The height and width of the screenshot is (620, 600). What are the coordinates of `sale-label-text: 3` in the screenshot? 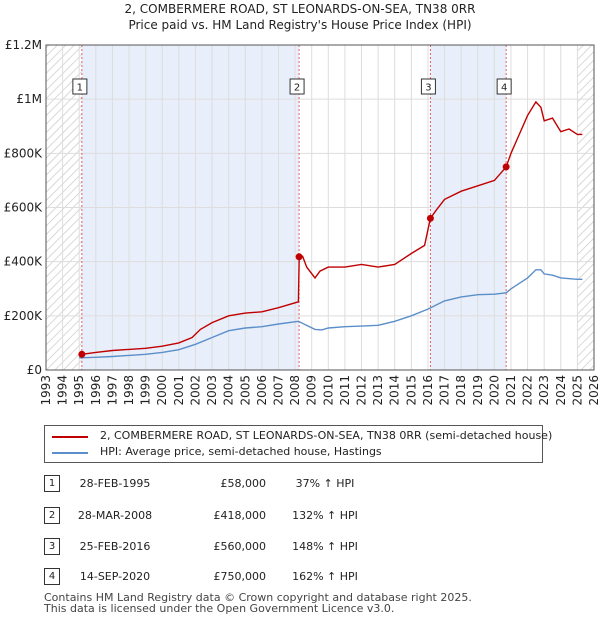 It's located at (428, 88).